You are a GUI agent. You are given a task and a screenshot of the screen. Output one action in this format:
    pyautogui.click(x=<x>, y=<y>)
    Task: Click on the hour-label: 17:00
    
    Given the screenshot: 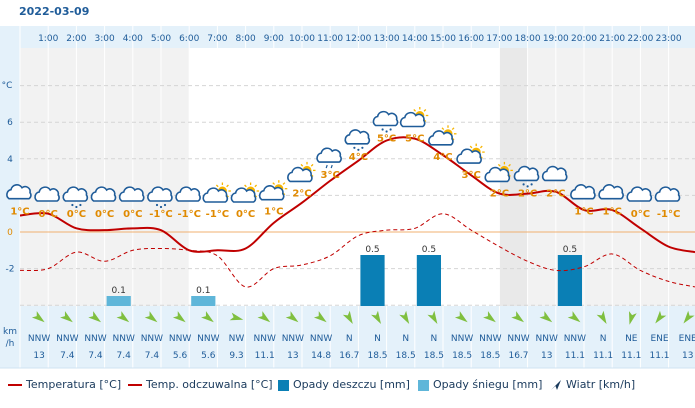 What is the action you would take?
    pyautogui.click(x=499, y=39)
    